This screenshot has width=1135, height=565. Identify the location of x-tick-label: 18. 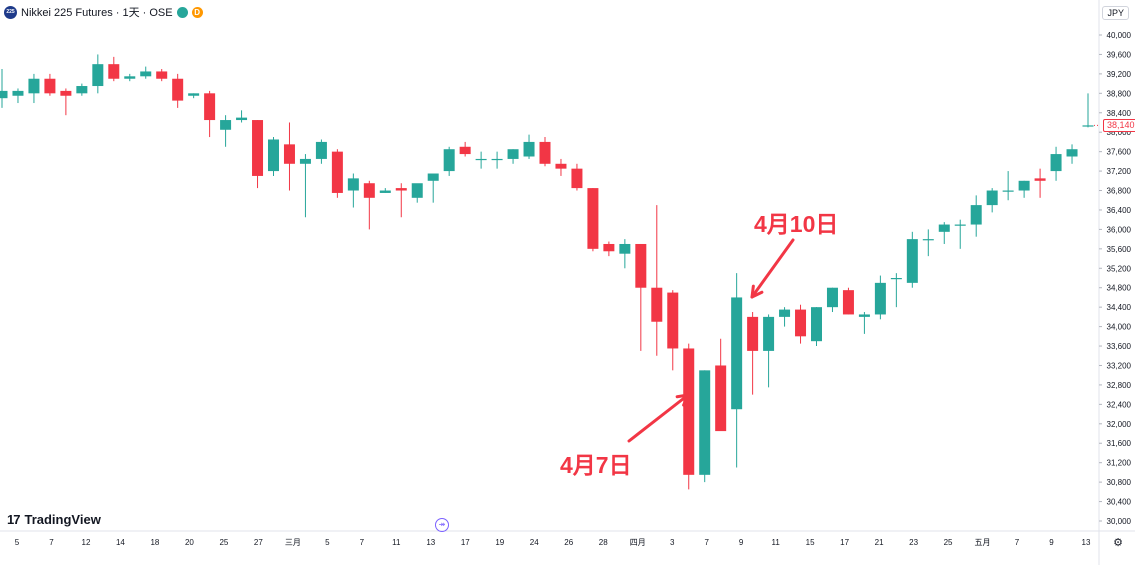
(154, 542).